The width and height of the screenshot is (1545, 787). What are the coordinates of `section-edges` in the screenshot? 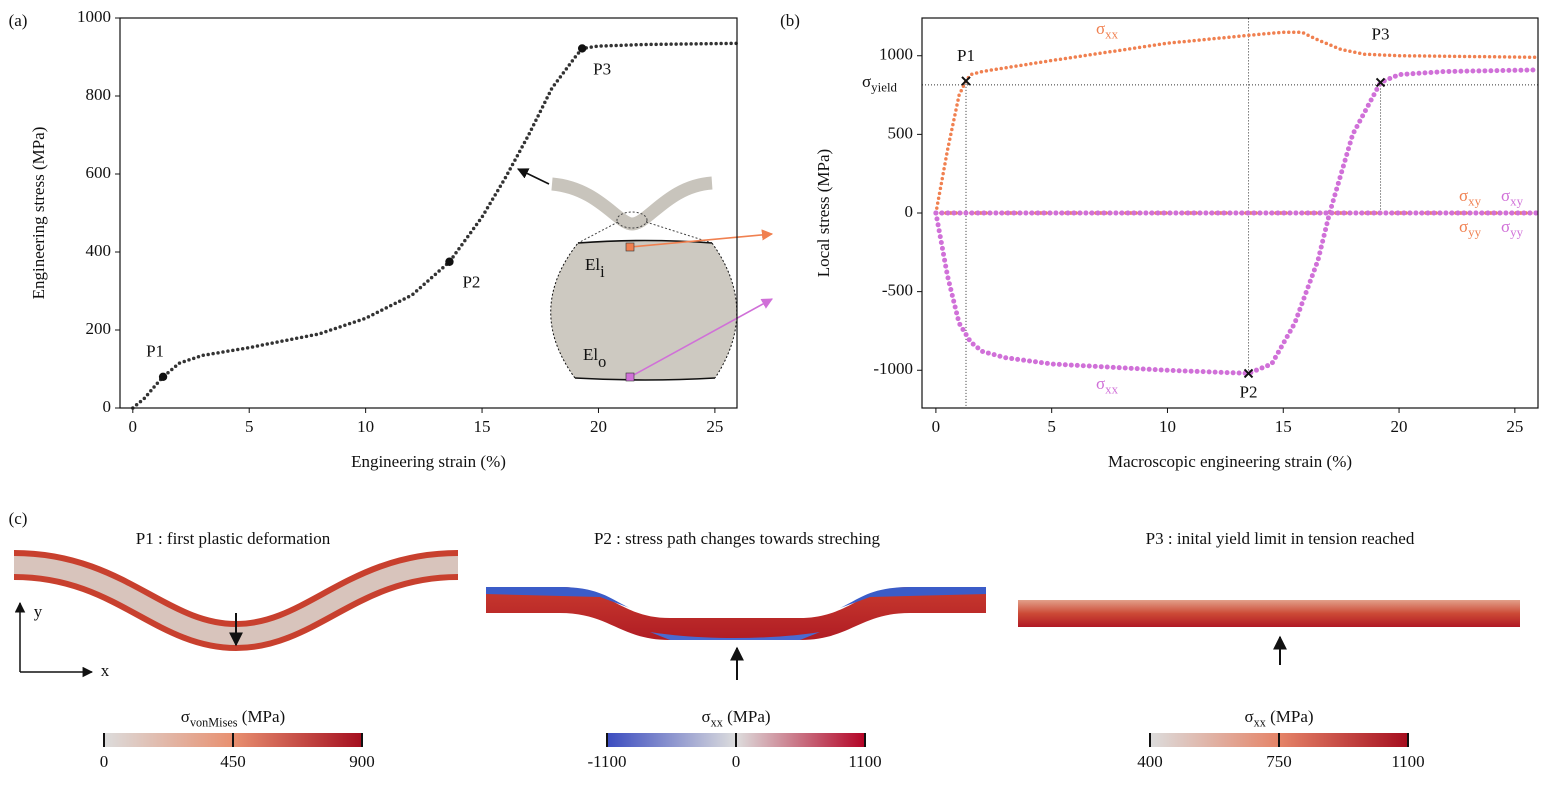 It's located at (645, 310).